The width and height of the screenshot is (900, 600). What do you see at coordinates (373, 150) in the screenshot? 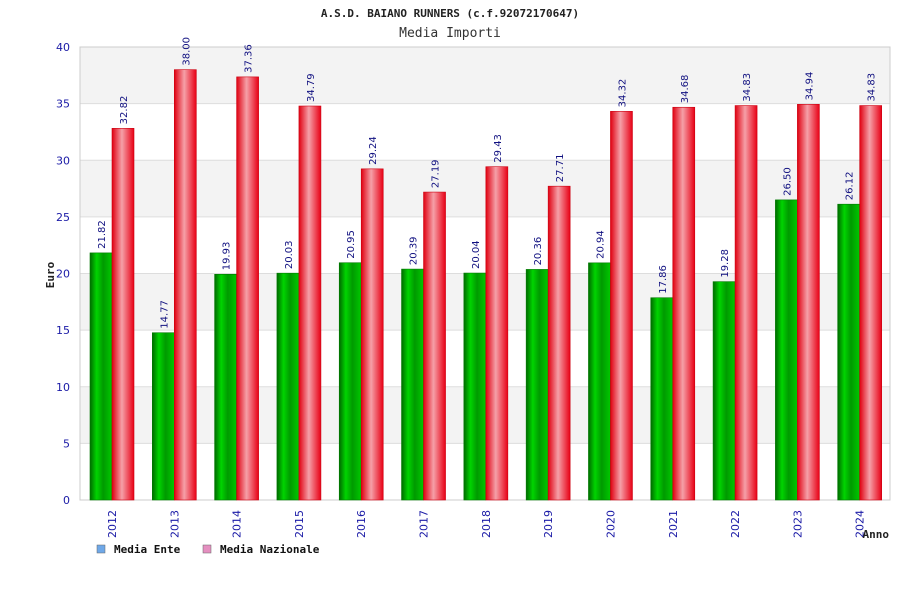
I see `data-label: 29.24` at bounding box center [373, 150].